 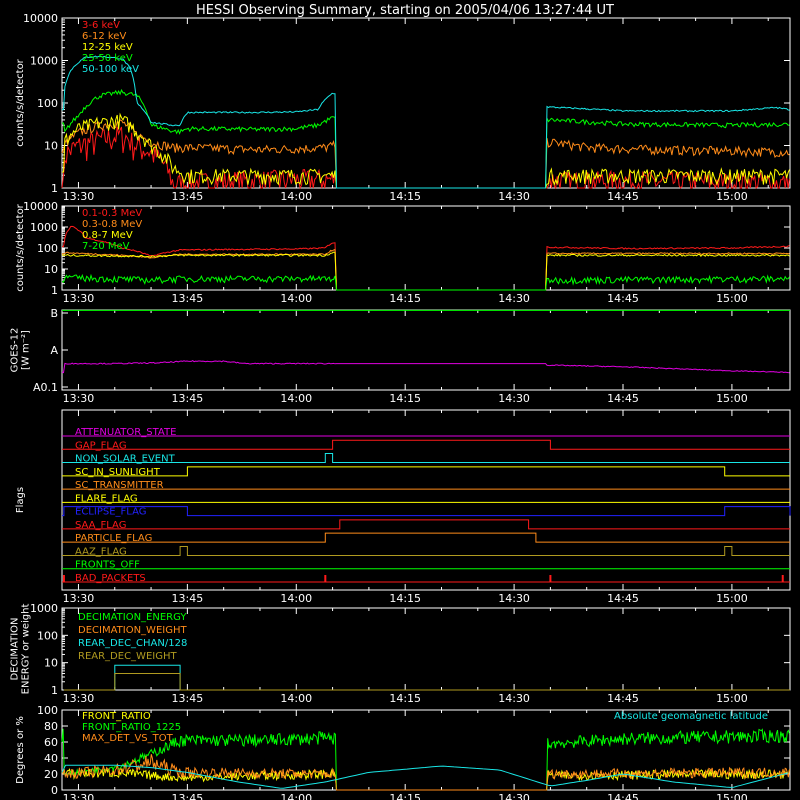 What do you see at coordinates (40, 206) in the screenshot?
I see `highE-y-tick-label: 10000` at bounding box center [40, 206].